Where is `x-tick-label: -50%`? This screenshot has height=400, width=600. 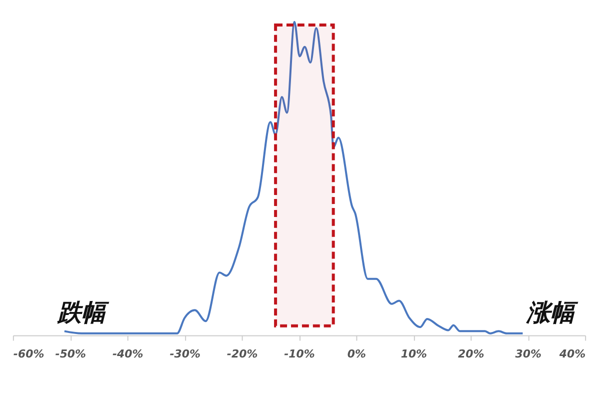 x-tick-label: -50% is located at coordinates (70, 354).